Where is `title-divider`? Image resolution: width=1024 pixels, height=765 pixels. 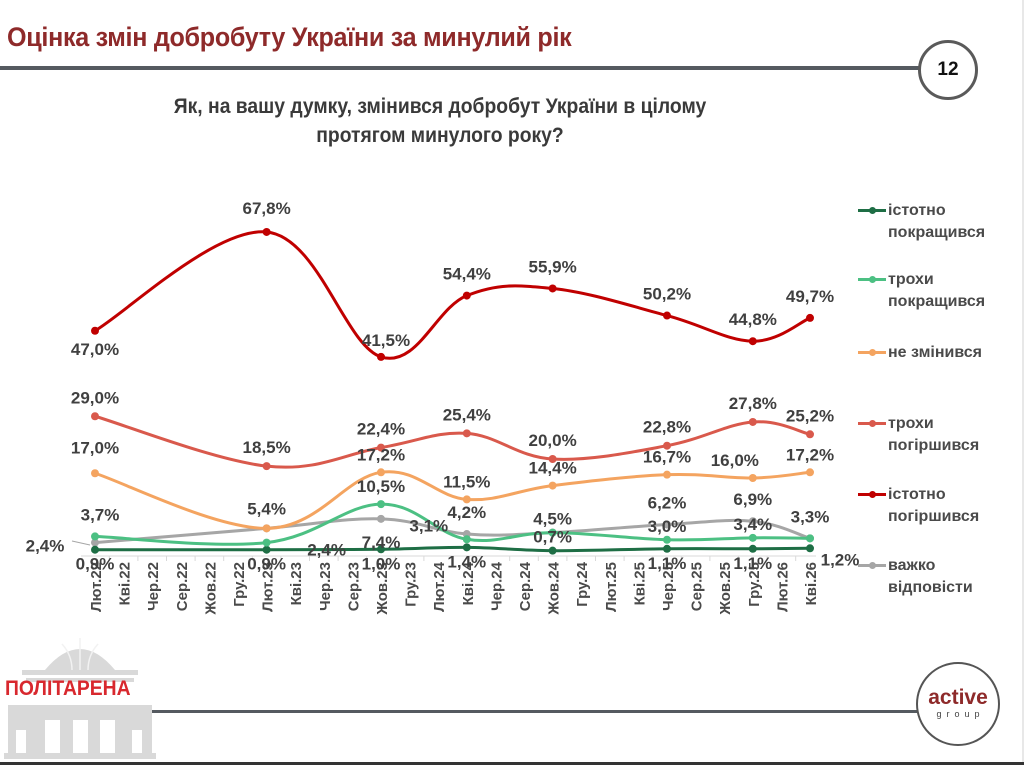
title-divider is located at coordinates (461, 68).